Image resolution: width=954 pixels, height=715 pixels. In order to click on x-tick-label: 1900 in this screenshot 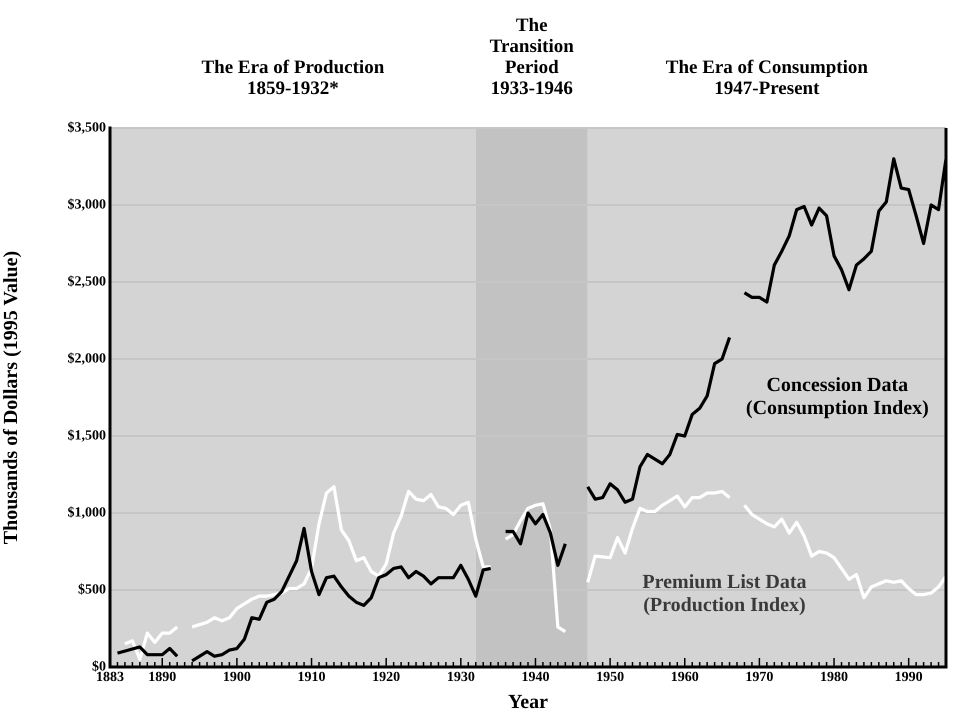, I will do `click(236, 678)`.